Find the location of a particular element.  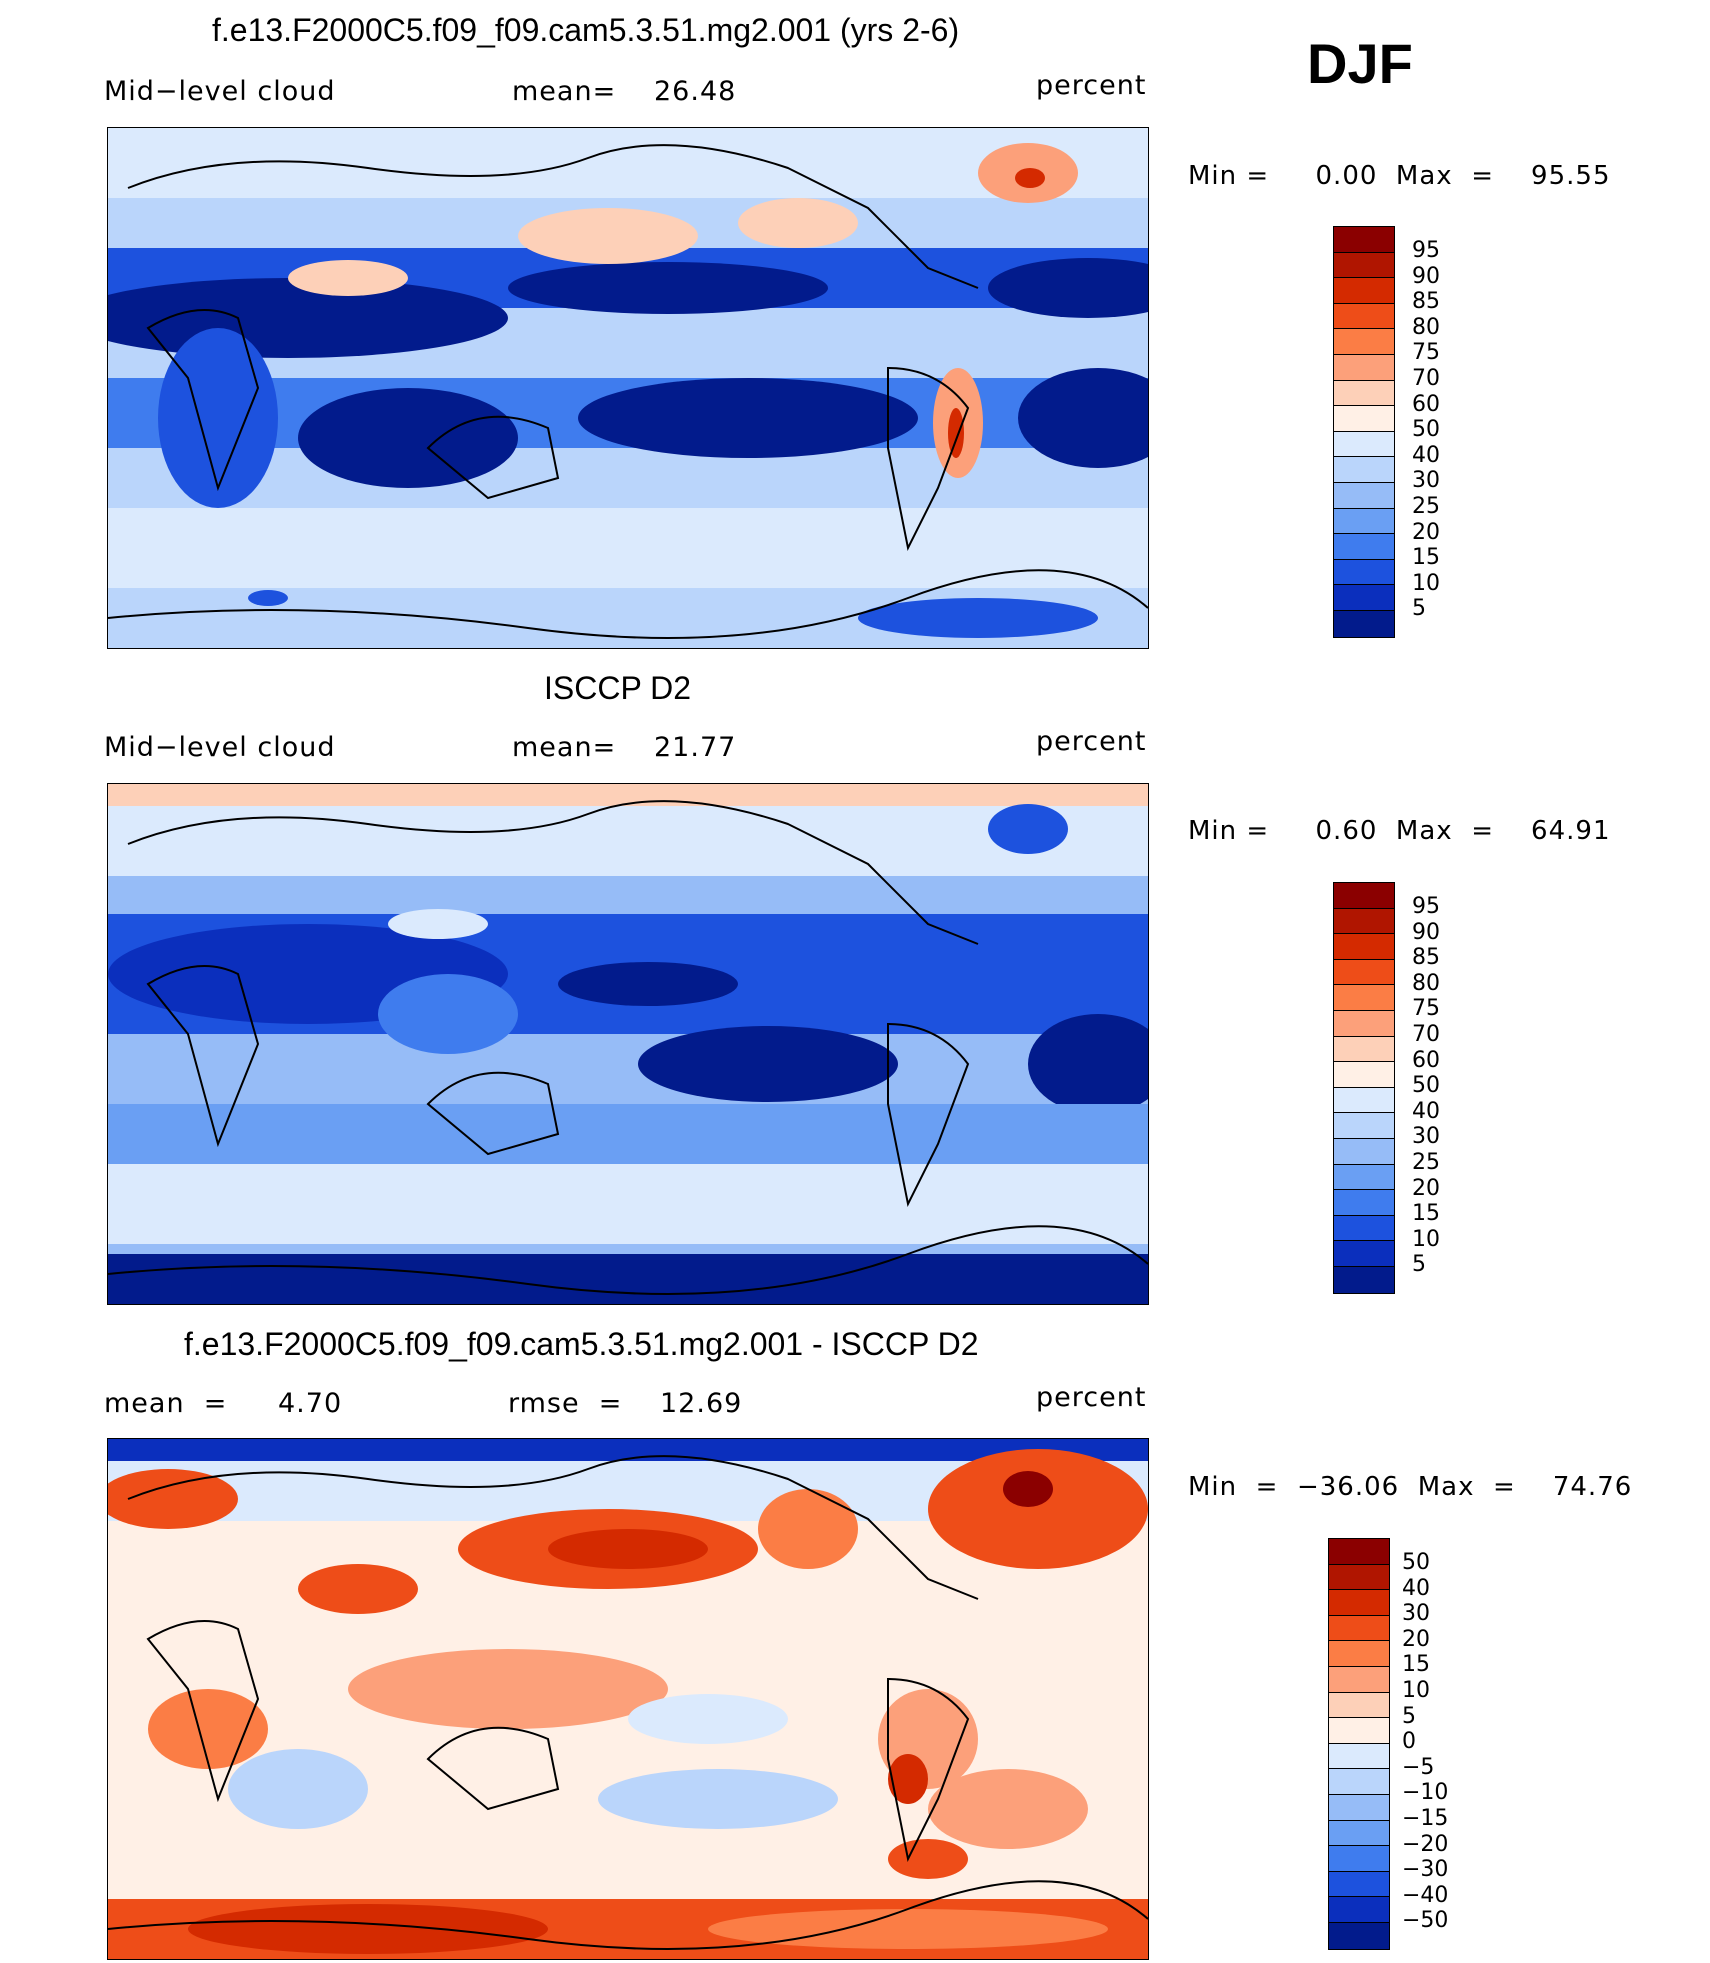

panel3-colorbar-tick-label: 30 is located at coordinates (1416, 1614).